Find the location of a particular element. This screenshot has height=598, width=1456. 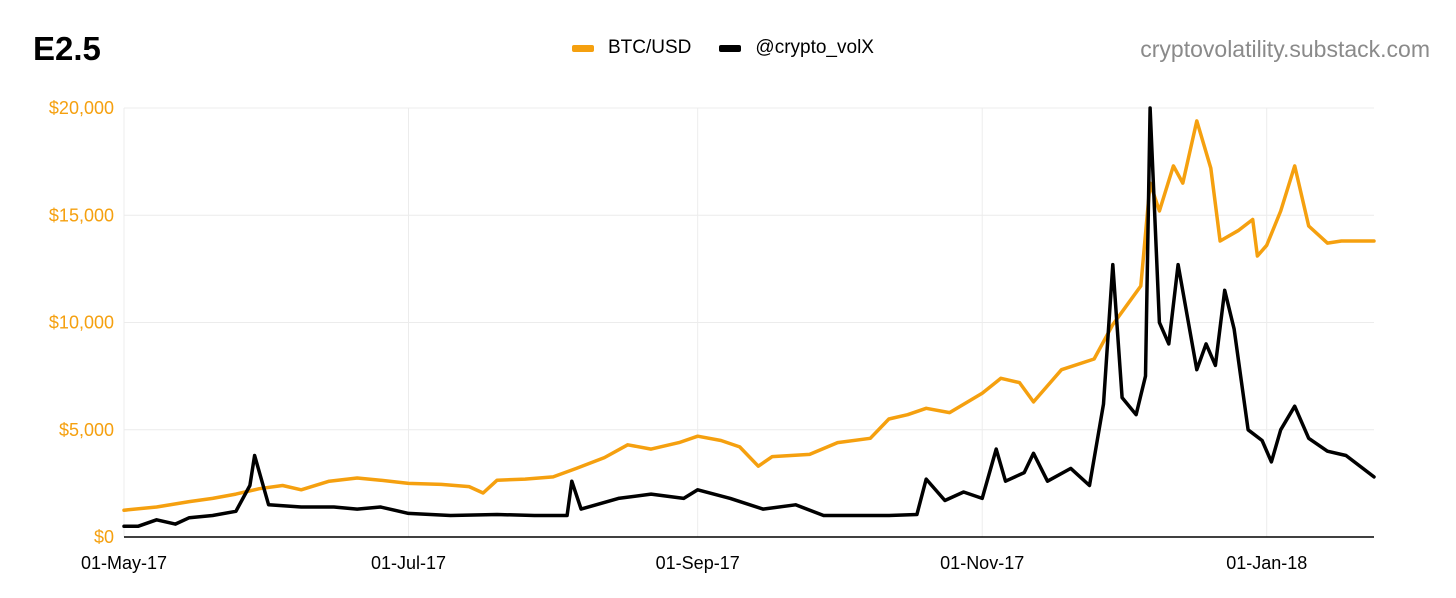

legend: BTC/USD @crypto_volX is located at coordinates (737, 48).